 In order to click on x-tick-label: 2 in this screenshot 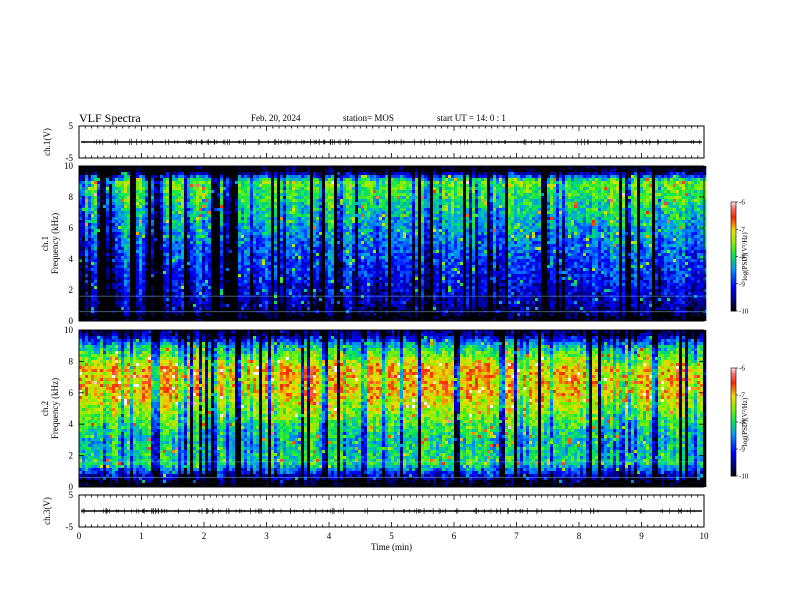, I will do `click(204, 536)`.